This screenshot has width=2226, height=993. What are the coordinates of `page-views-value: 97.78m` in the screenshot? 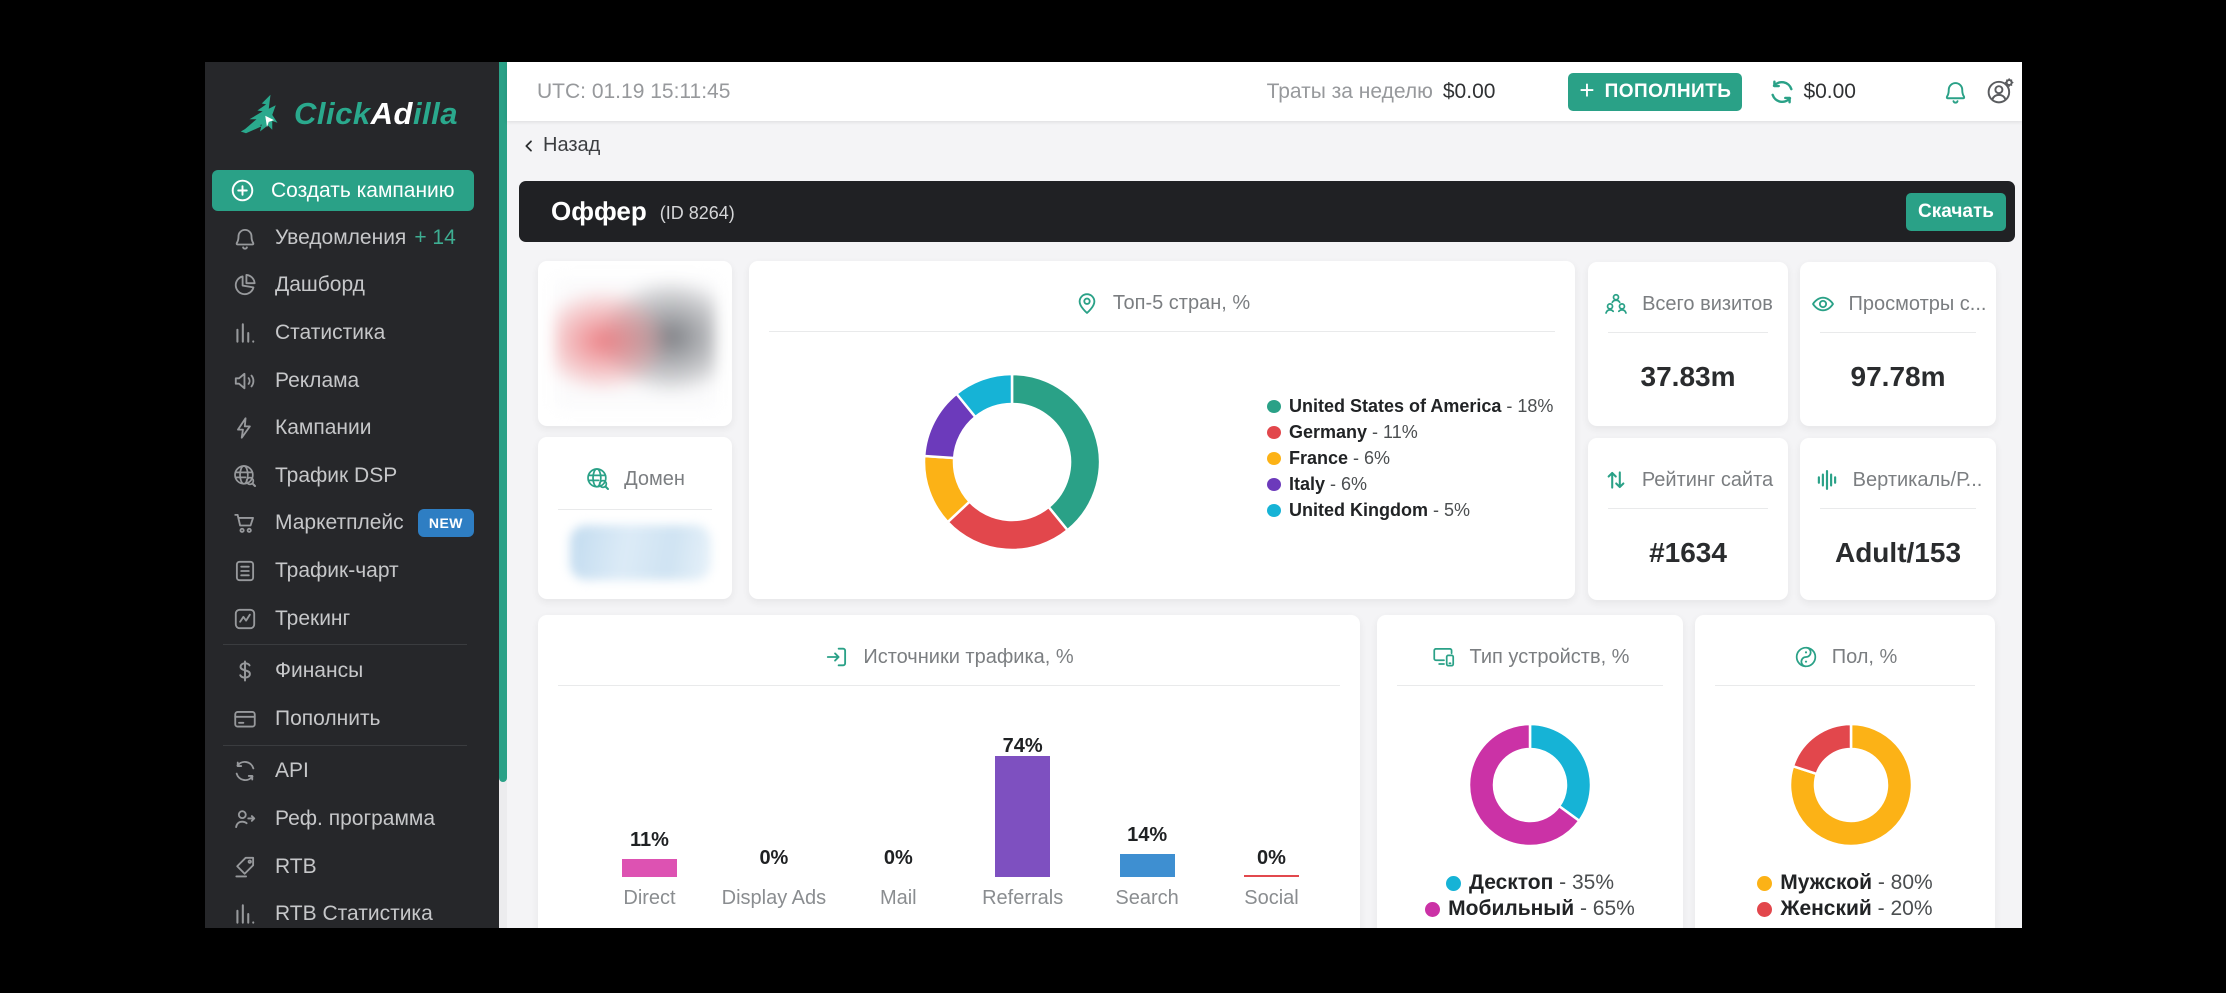 It's located at (1898, 376).